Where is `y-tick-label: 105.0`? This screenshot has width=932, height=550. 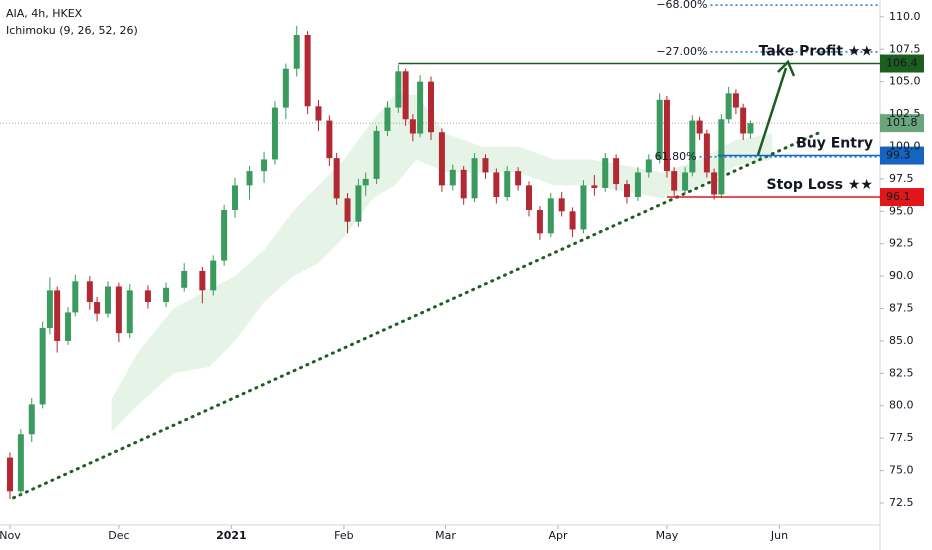 y-tick-label: 105.0 is located at coordinates (905, 81).